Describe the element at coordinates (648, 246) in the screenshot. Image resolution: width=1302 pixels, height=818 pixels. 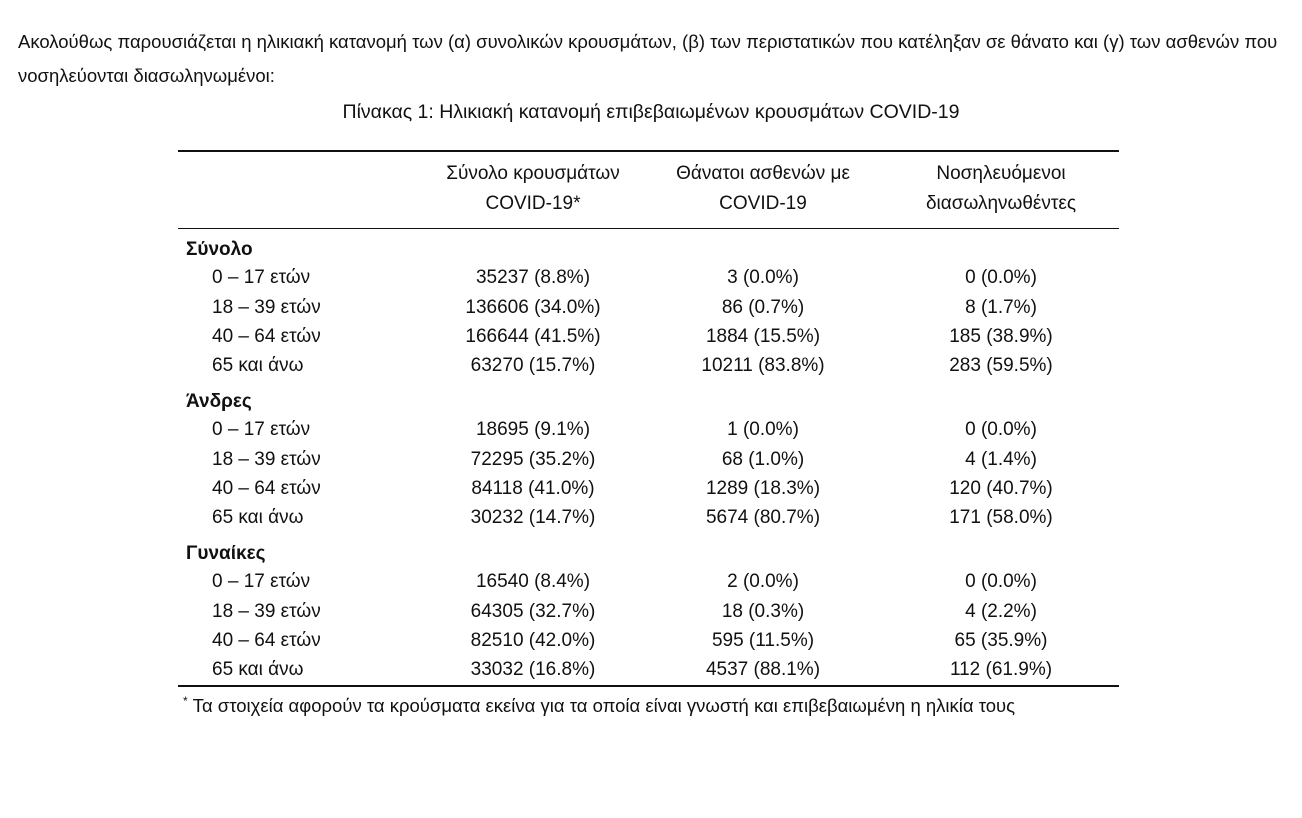
I see `section-header-row-total: Σύνολο` at that location.